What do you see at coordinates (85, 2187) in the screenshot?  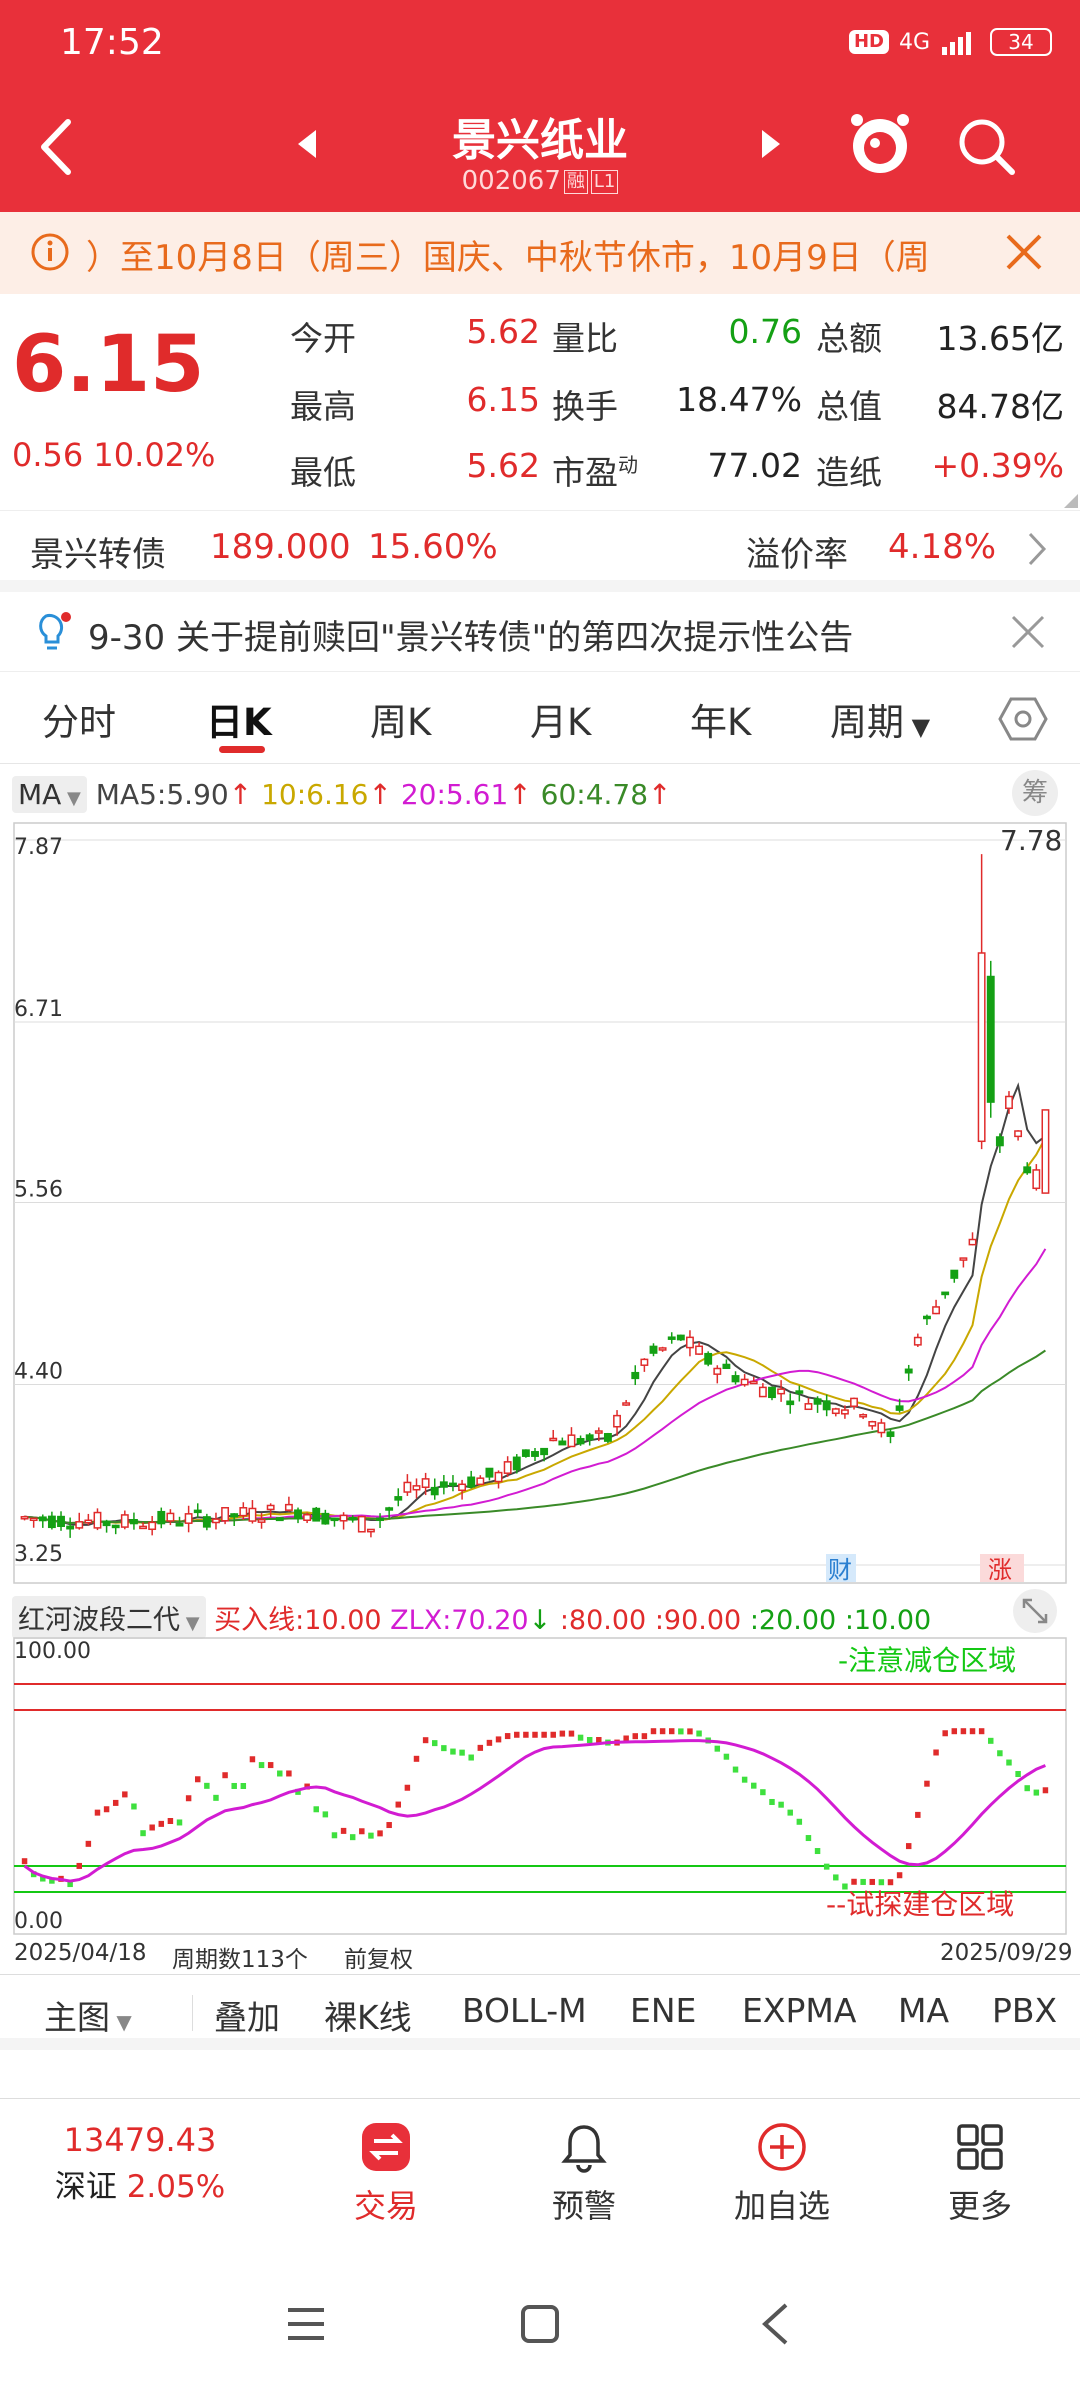 I see `index-name: 深证` at bounding box center [85, 2187].